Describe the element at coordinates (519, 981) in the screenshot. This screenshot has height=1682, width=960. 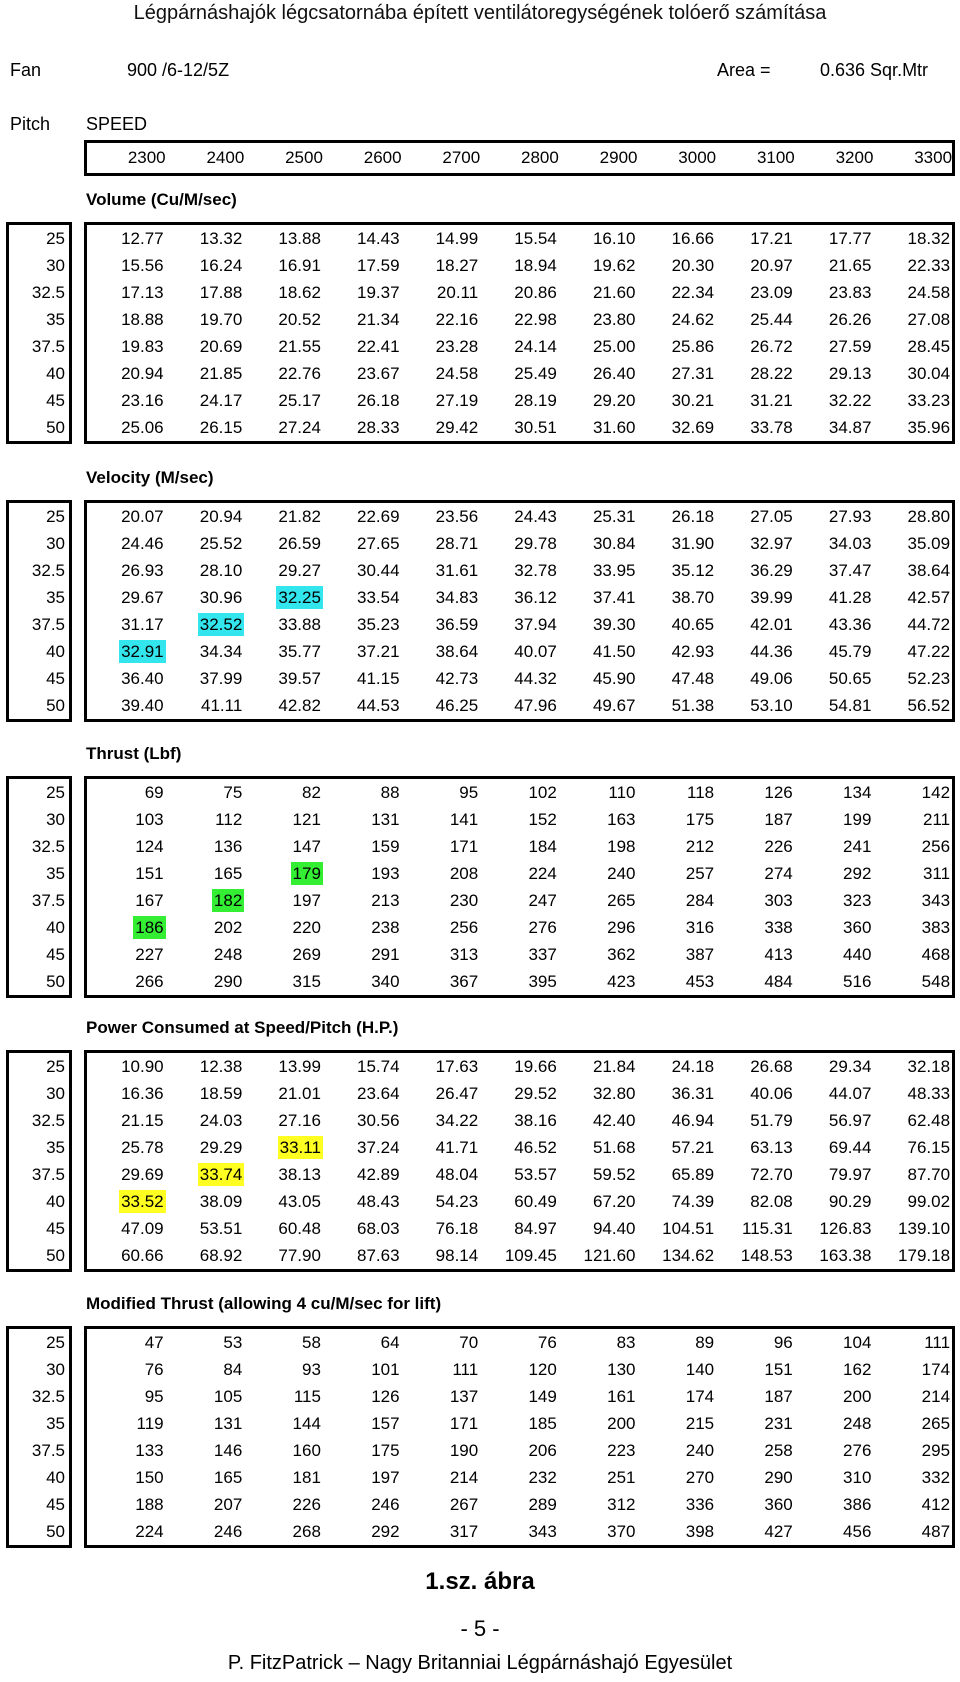
I see `table-cell: 395` at that location.